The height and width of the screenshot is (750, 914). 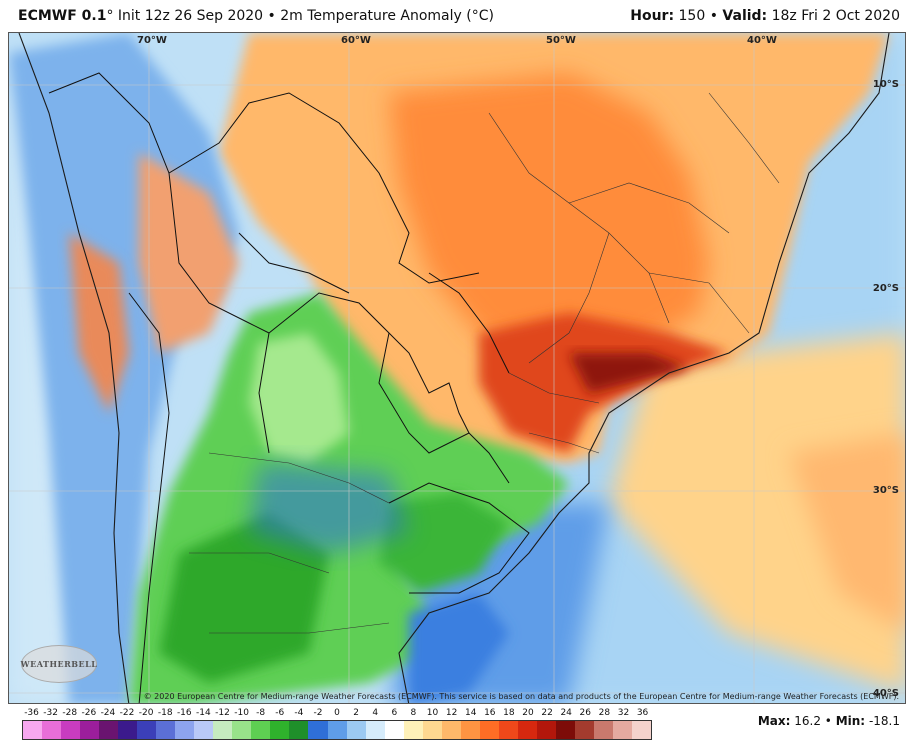 What do you see at coordinates (885, 490) in the screenshot?
I see `lat-label: 30°S` at bounding box center [885, 490].